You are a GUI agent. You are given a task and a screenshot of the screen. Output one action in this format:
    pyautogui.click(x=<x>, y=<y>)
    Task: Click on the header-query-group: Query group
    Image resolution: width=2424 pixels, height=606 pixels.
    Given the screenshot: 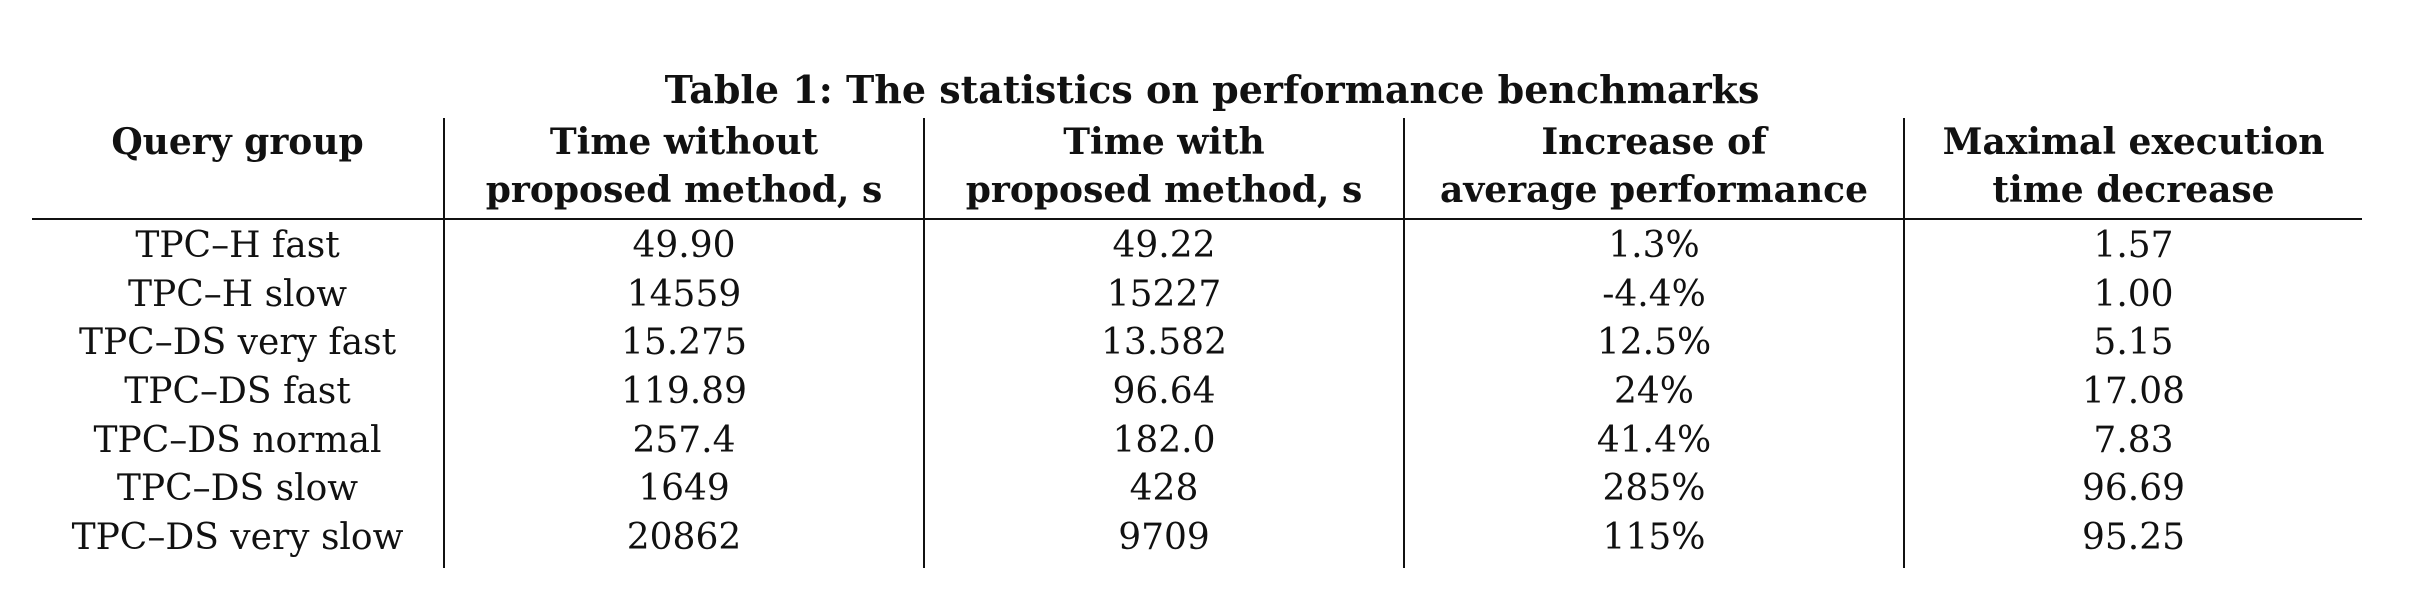 What is the action you would take?
    pyautogui.click(x=238, y=169)
    